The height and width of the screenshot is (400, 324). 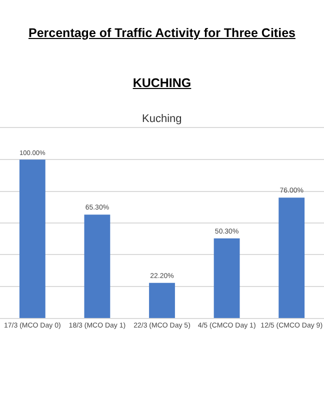 What do you see at coordinates (162, 83) in the screenshot?
I see `chart-subtitle: KUCHING` at bounding box center [162, 83].